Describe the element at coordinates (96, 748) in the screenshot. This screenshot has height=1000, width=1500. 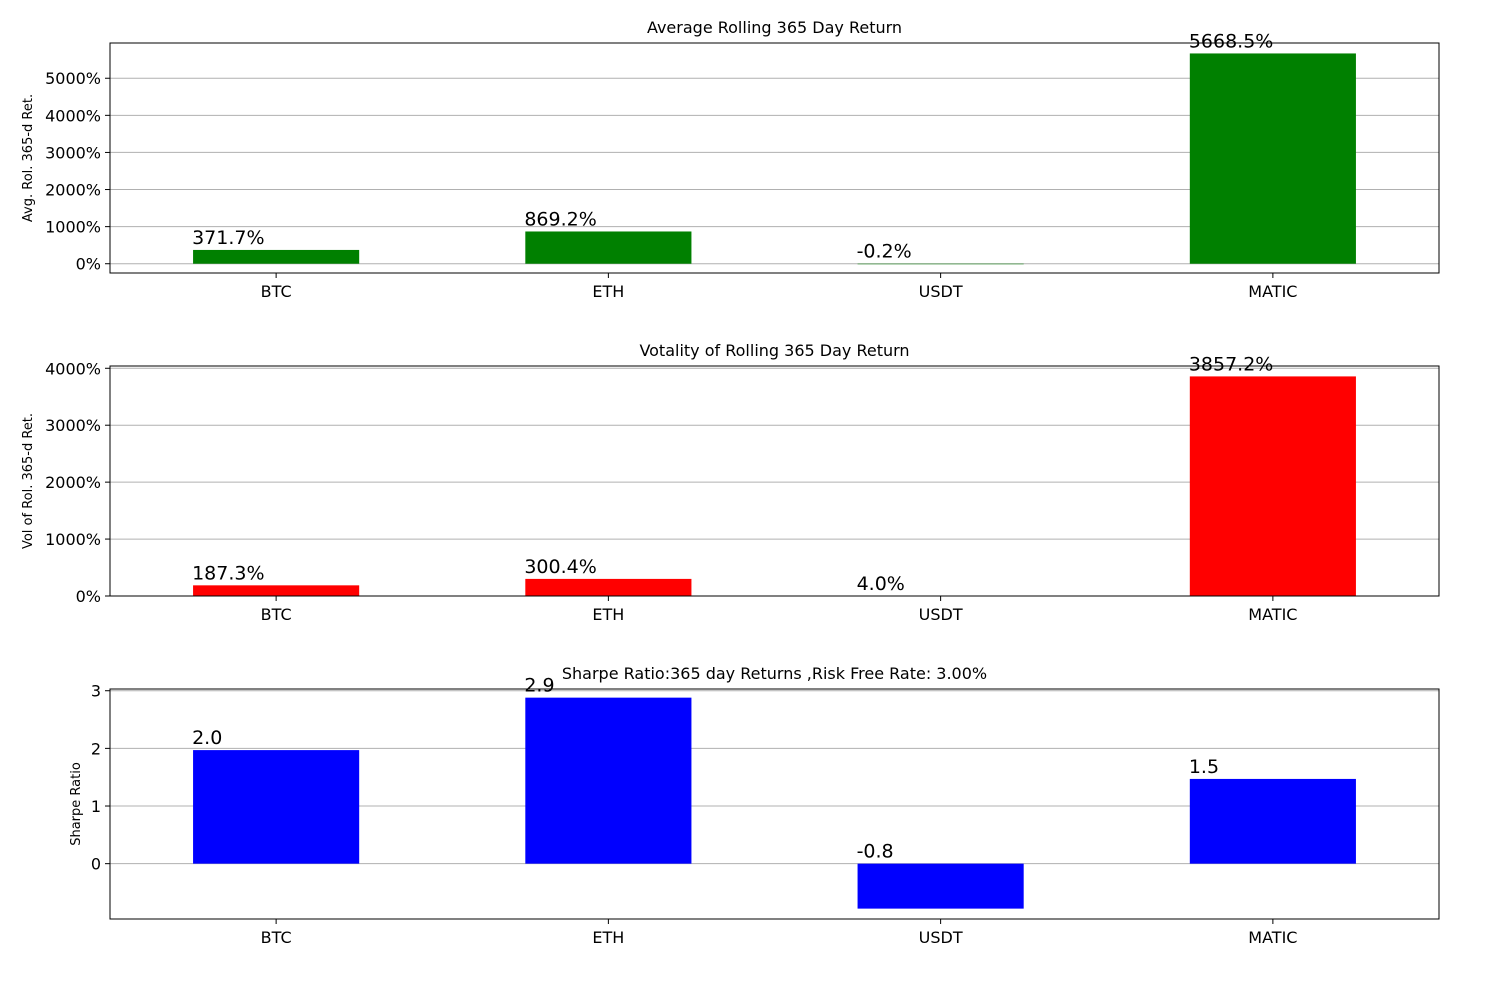
I see `y-tick-label: 2` at that location.